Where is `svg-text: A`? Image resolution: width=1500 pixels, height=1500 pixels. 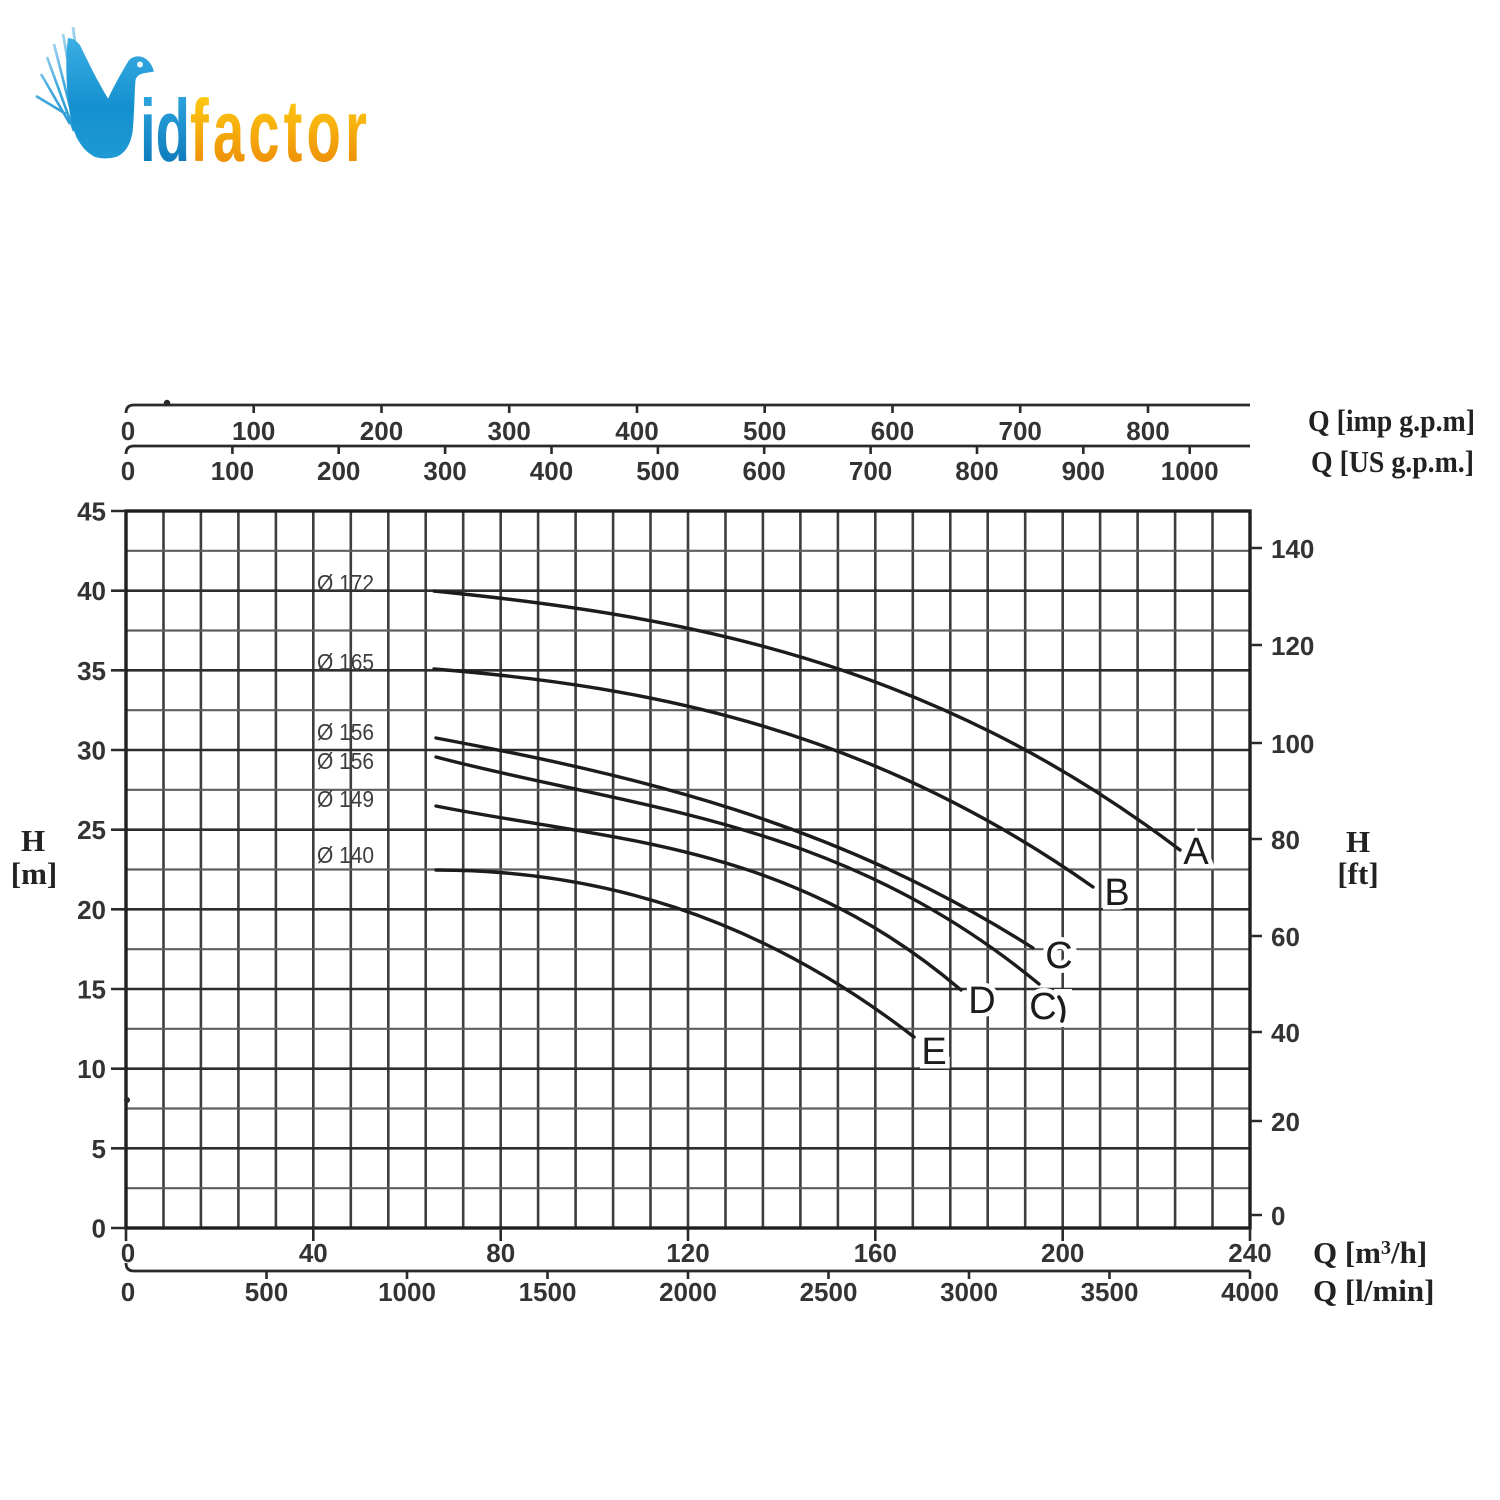
svg-text: A is located at coordinates (1196, 852).